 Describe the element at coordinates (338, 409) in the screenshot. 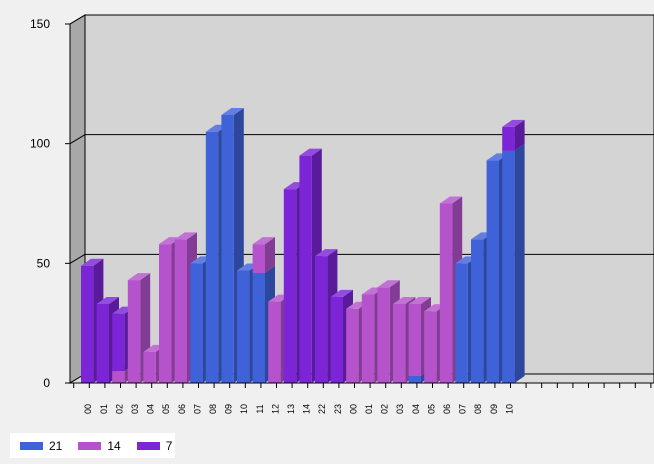

I see `x-tick-label: 23` at that location.